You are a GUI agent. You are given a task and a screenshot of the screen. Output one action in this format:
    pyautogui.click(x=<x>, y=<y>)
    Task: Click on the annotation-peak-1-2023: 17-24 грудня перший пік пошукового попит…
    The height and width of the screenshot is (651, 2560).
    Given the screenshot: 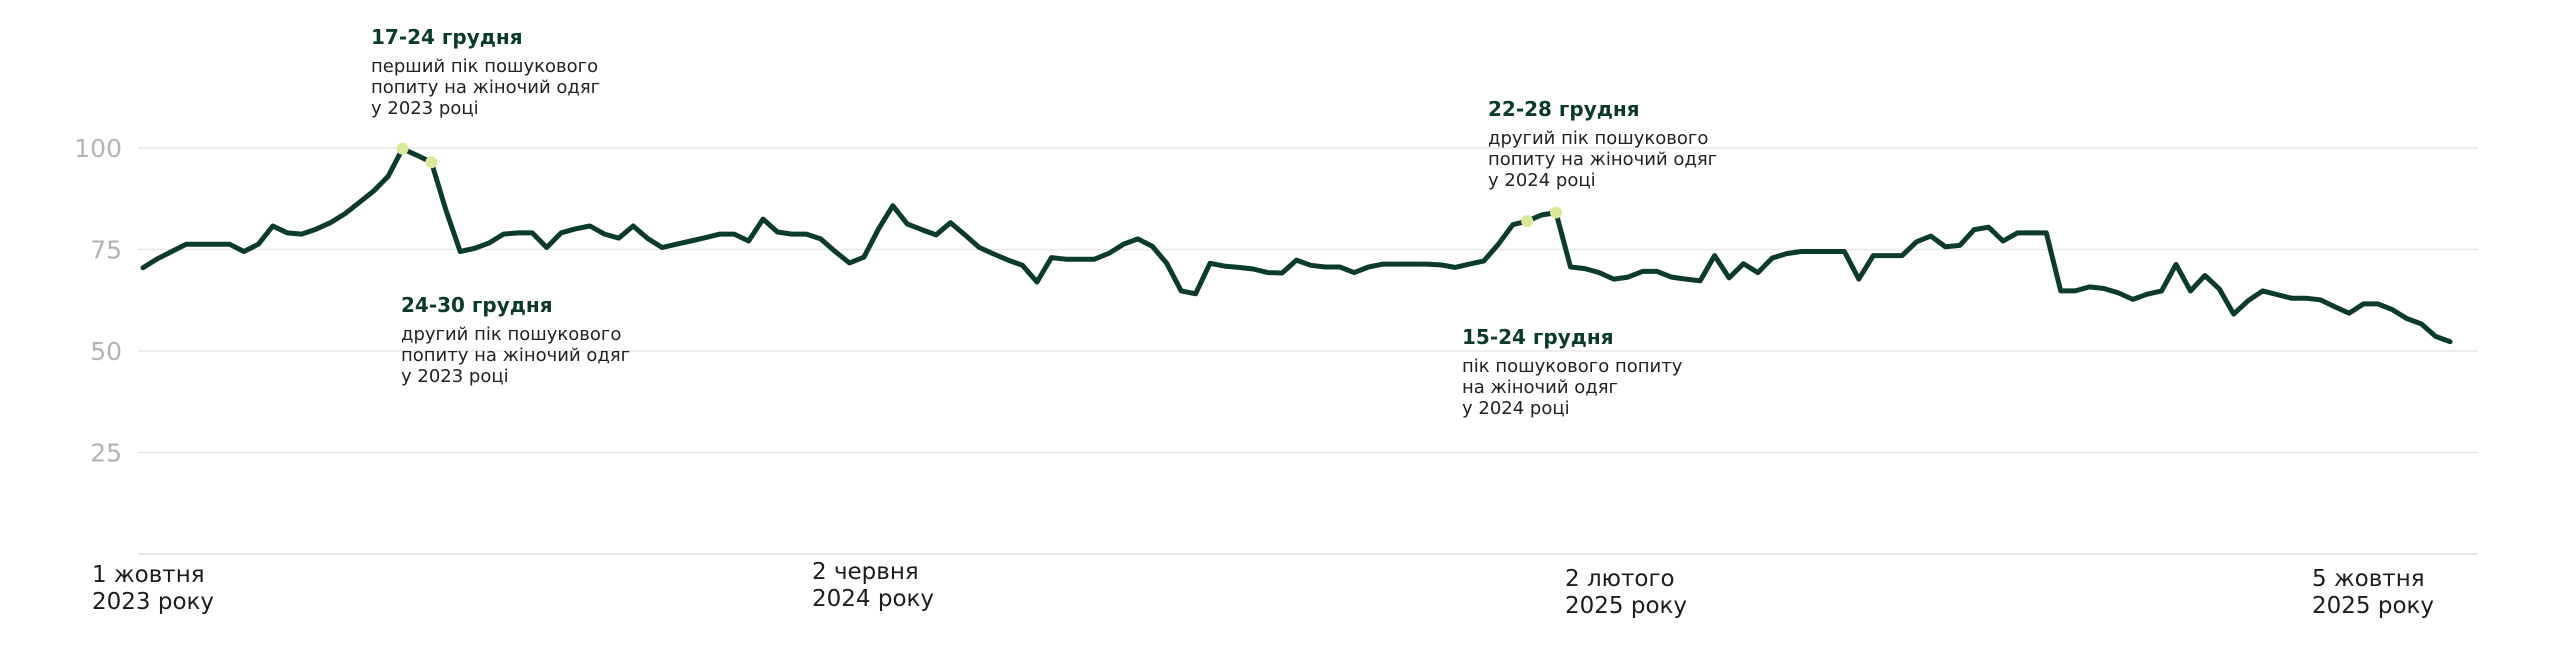 What is the action you would take?
    pyautogui.click(x=485, y=71)
    